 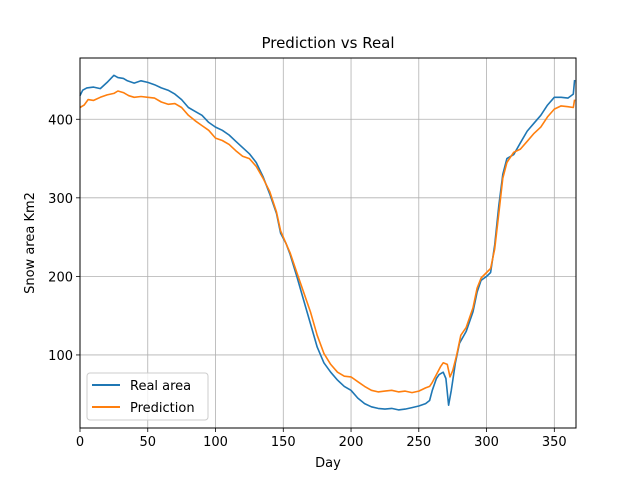 What do you see at coordinates (64, 238) in the screenshot?
I see `y-axis-ticks: 100 200 300 400` at bounding box center [64, 238].